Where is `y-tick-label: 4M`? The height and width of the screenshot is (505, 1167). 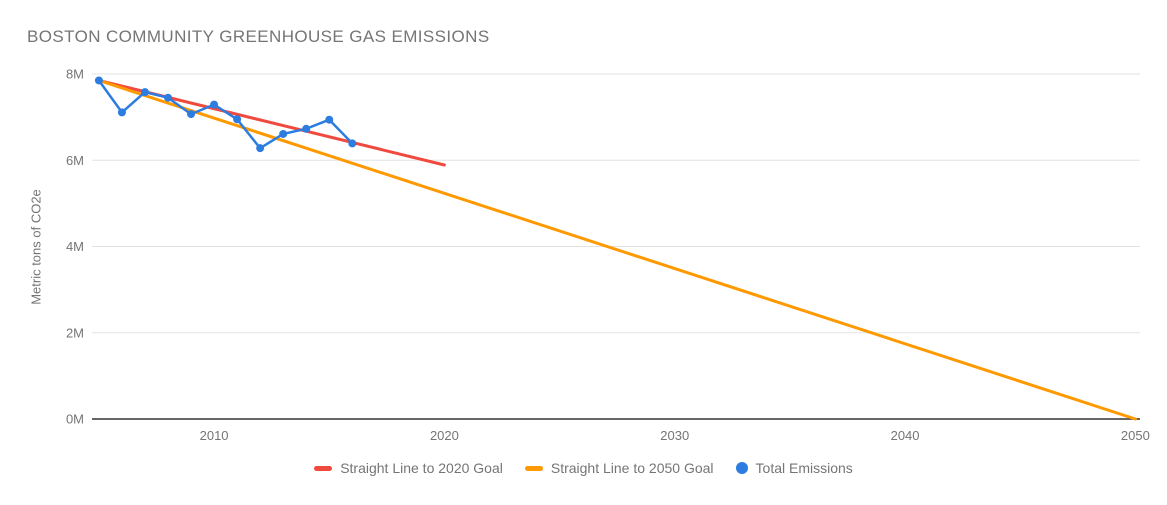
y-tick-label: 4M is located at coordinates (75, 246).